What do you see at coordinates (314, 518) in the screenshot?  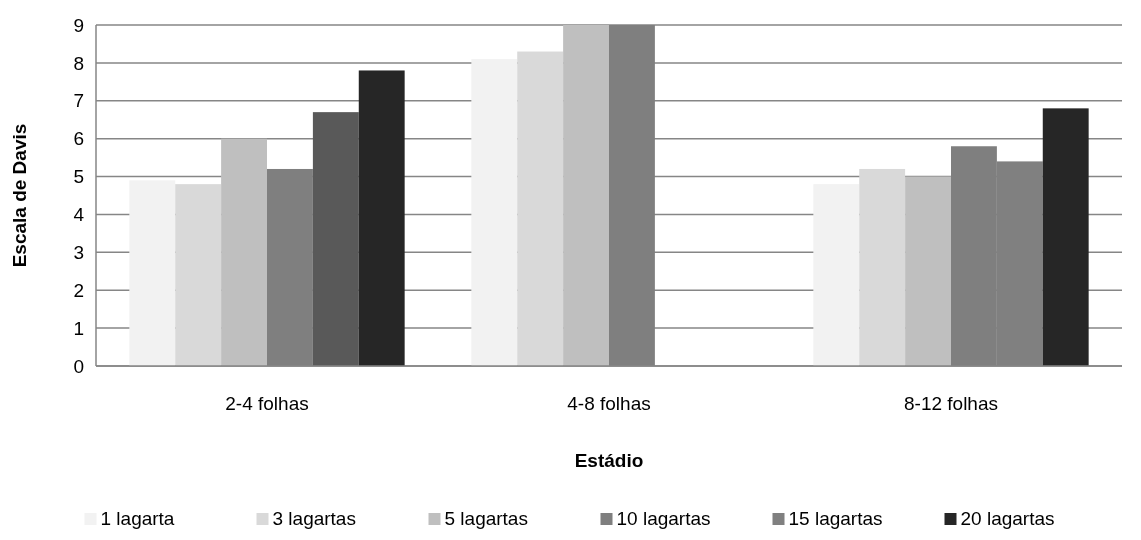 I see `legend-label: 3 lagartas` at bounding box center [314, 518].